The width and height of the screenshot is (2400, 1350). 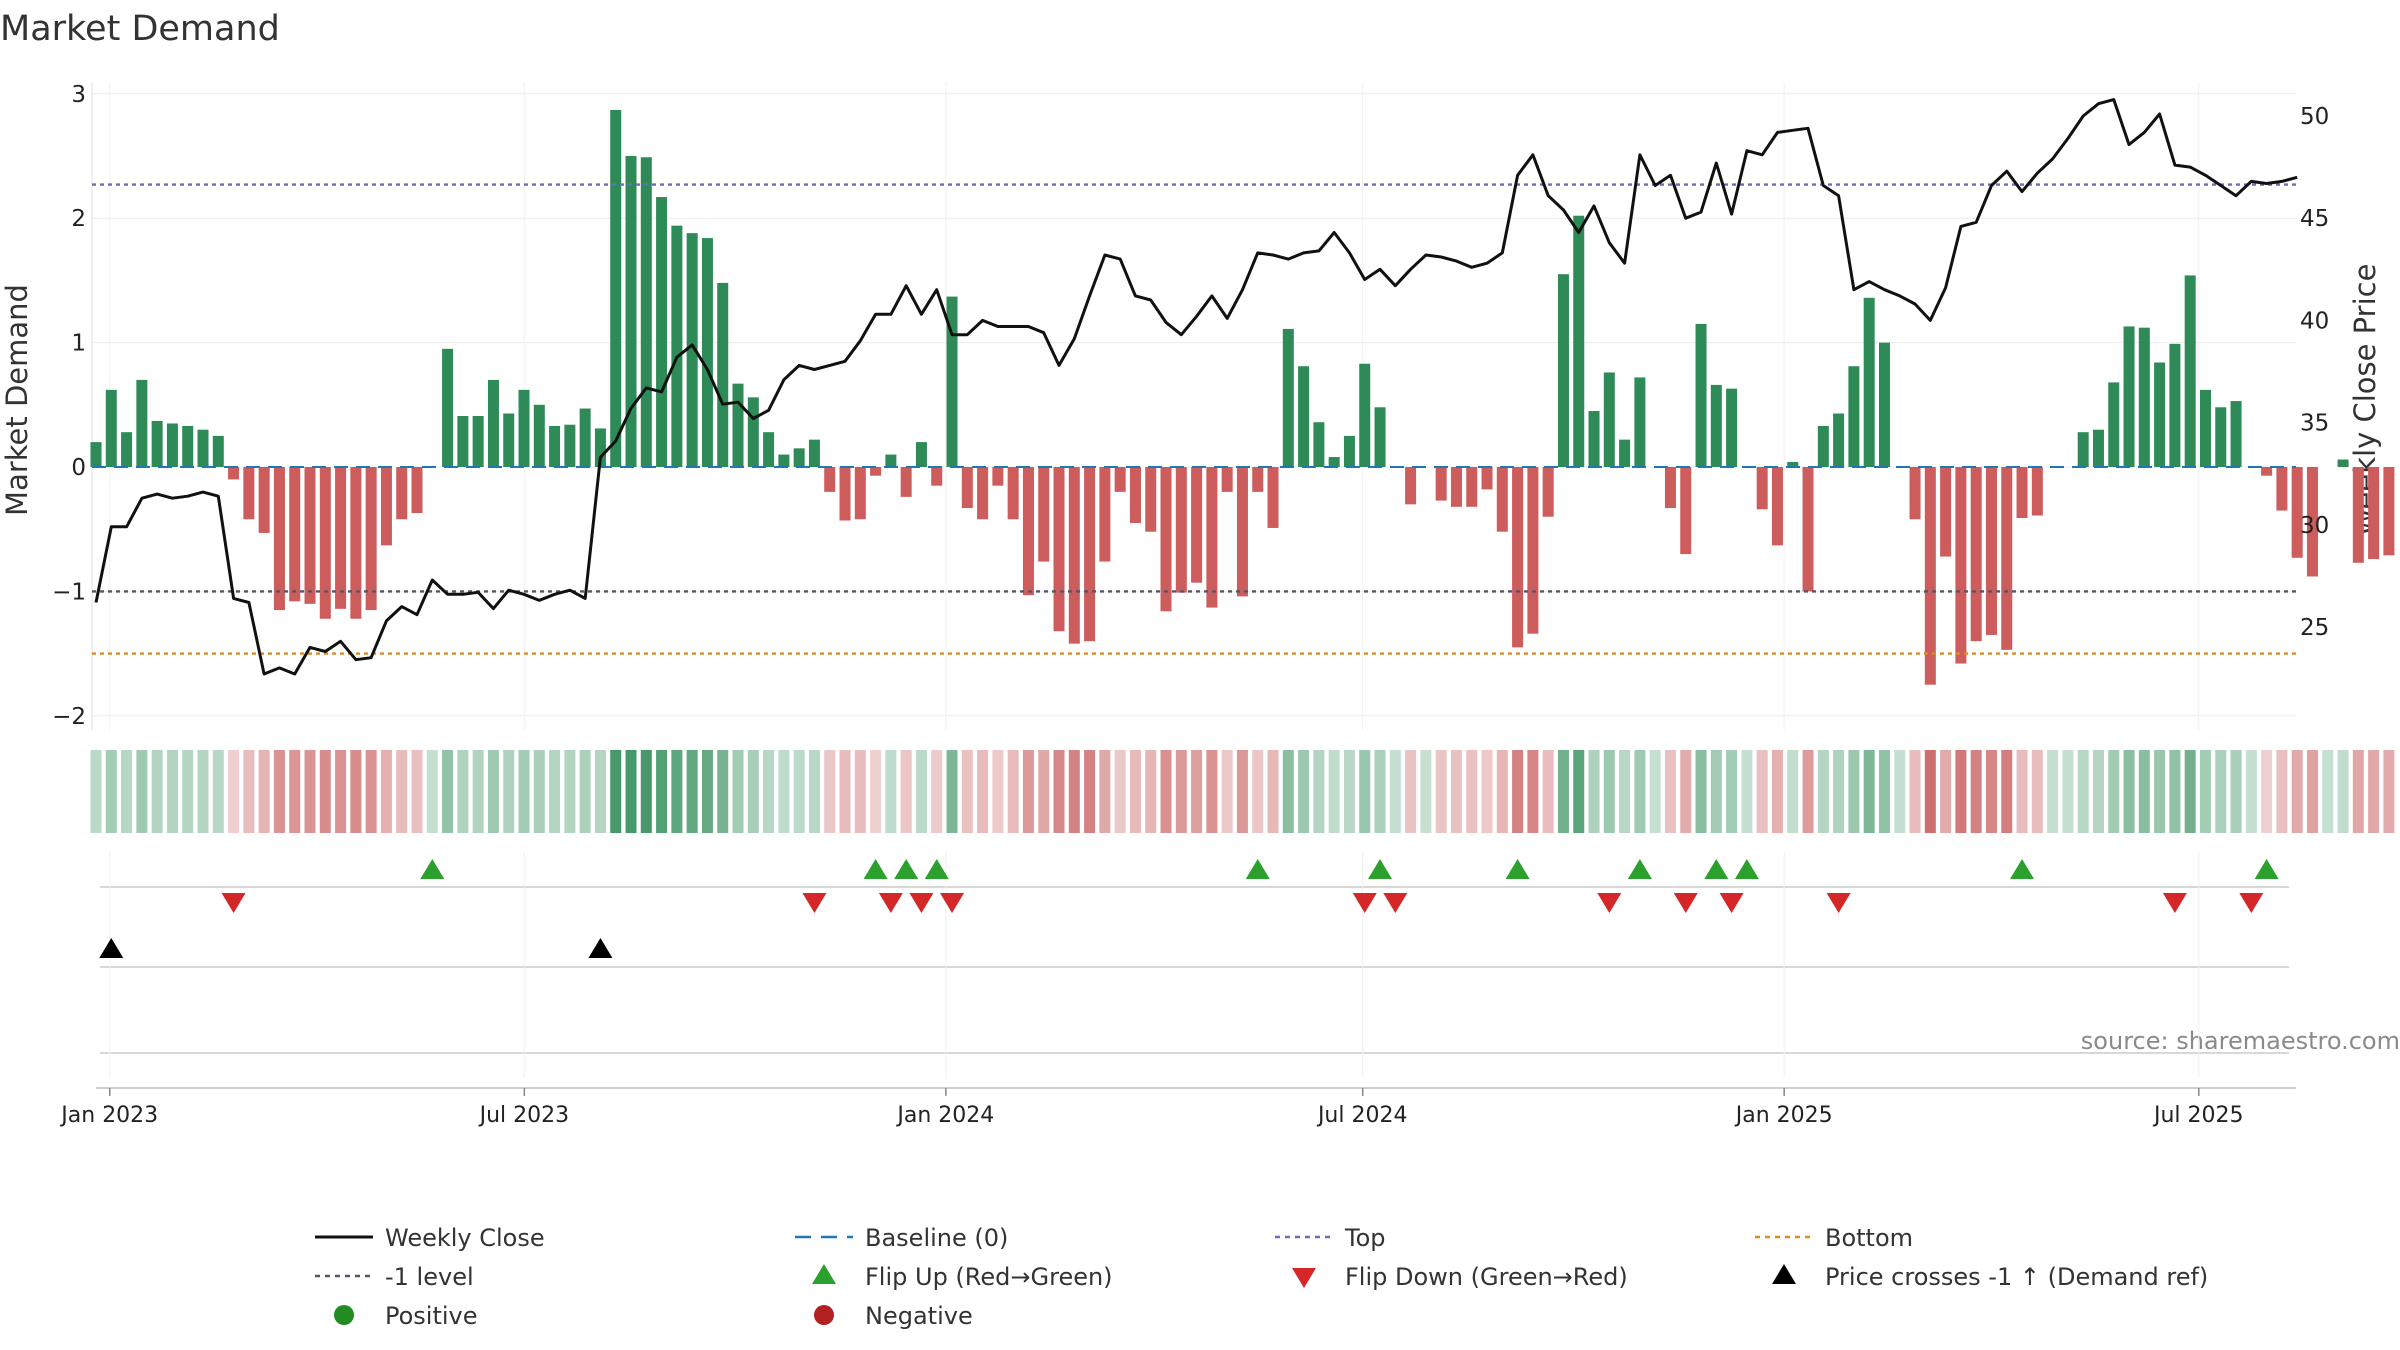 What do you see at coordinates (1869, 1238) in the screenshot?
I see `legend-label: Bottom` at bounding box center [1869, 1238].